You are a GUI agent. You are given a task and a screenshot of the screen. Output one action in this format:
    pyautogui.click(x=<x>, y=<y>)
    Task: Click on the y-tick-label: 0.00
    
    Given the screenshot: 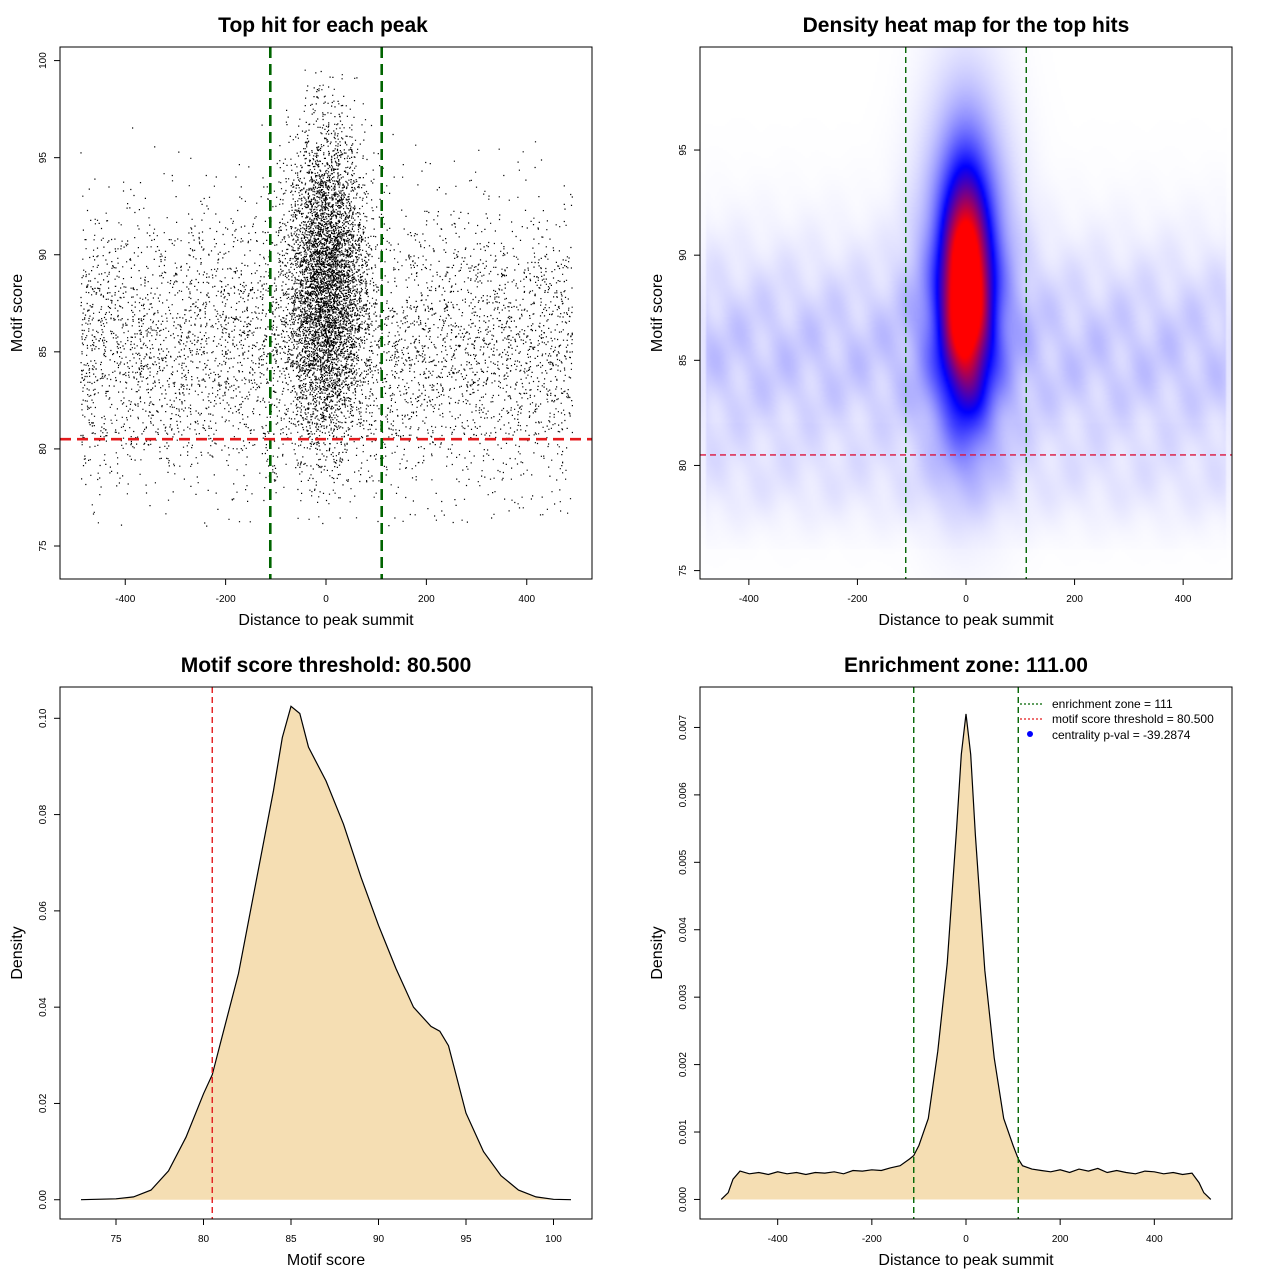 What is the action you would take?
    pyautogui.click(x=43, y=1200)
    